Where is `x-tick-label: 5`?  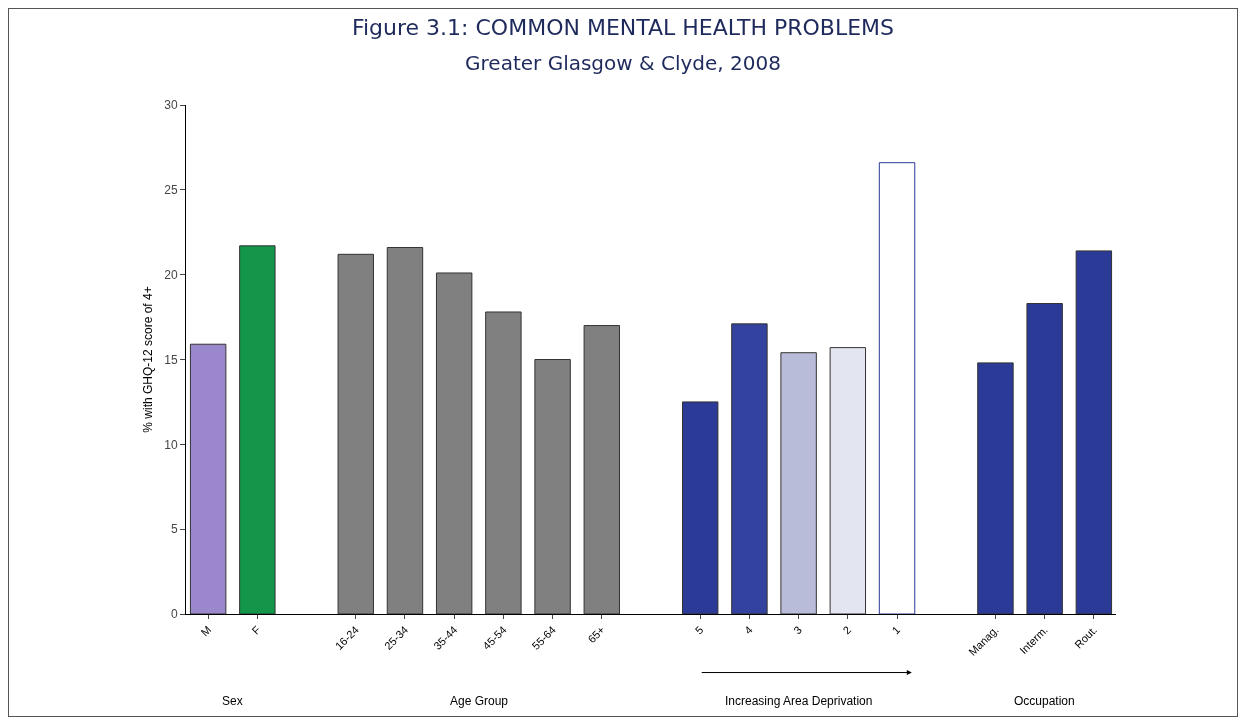
x-tick-label: 5 is located at coordinates (699, 630).